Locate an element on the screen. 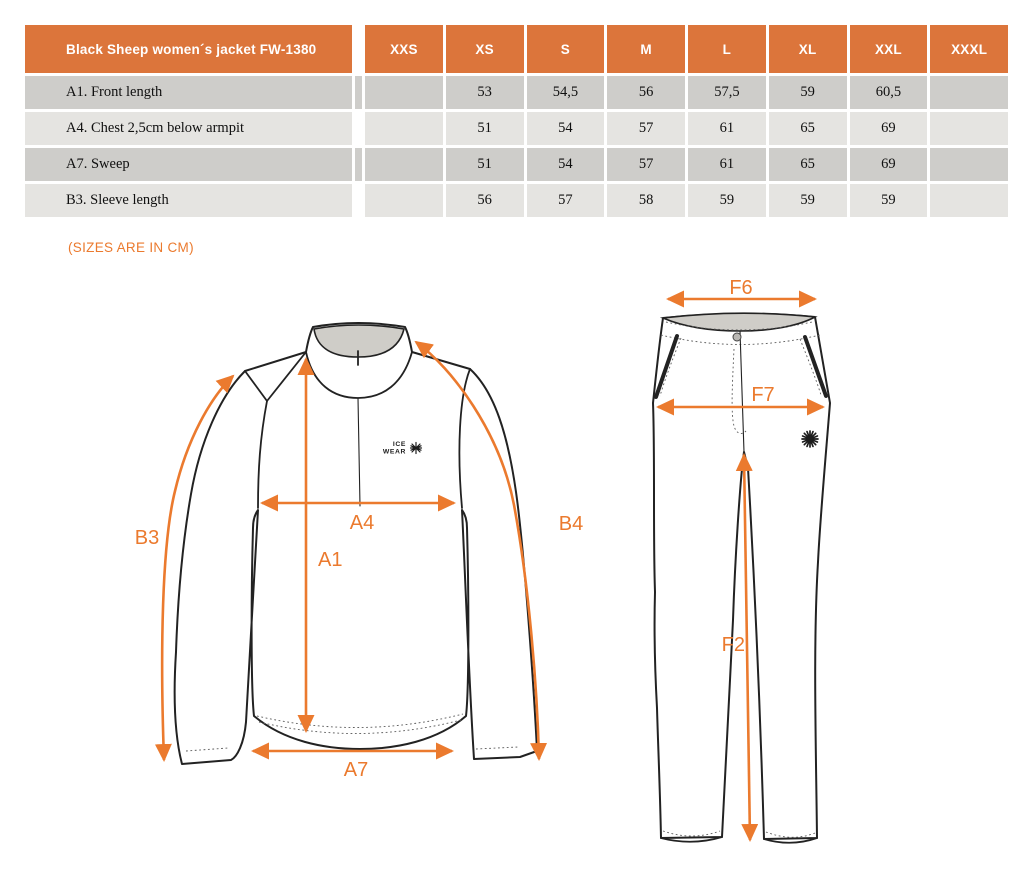 The height and width of the screenshot is (888, 1033). logo-line1: ICE is located at coordinates (399, 444).